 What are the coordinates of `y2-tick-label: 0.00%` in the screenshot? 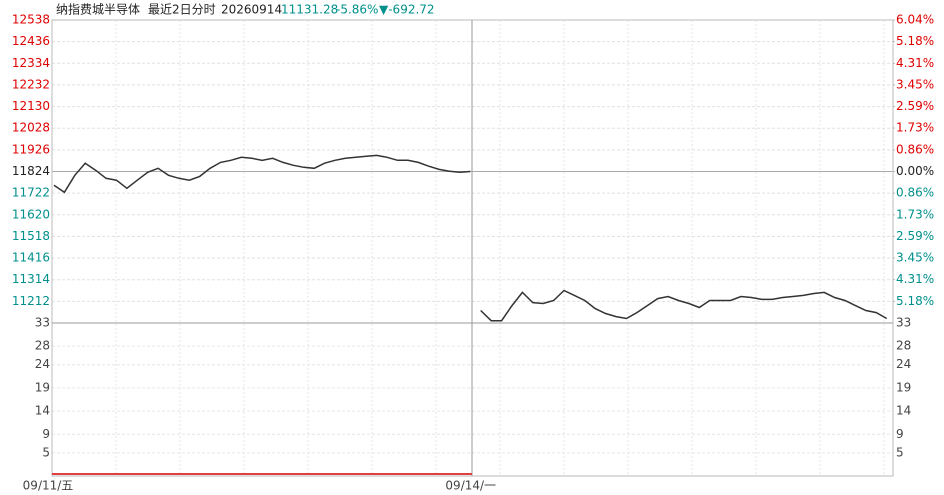 It's located at (915, 171).